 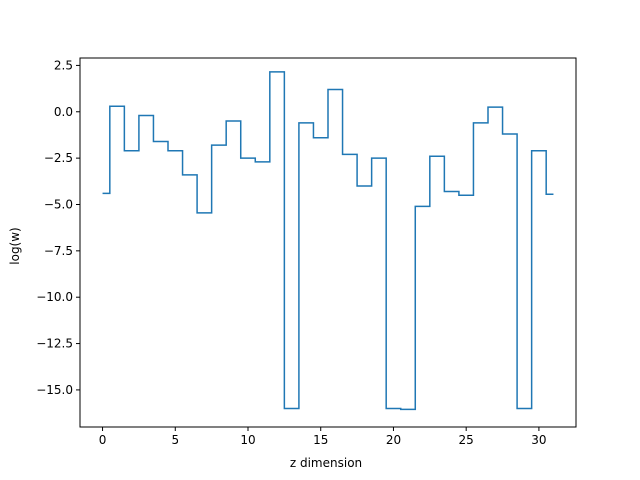 I want to click on y-tick-label: −12.5, so click(x=54, y=344).